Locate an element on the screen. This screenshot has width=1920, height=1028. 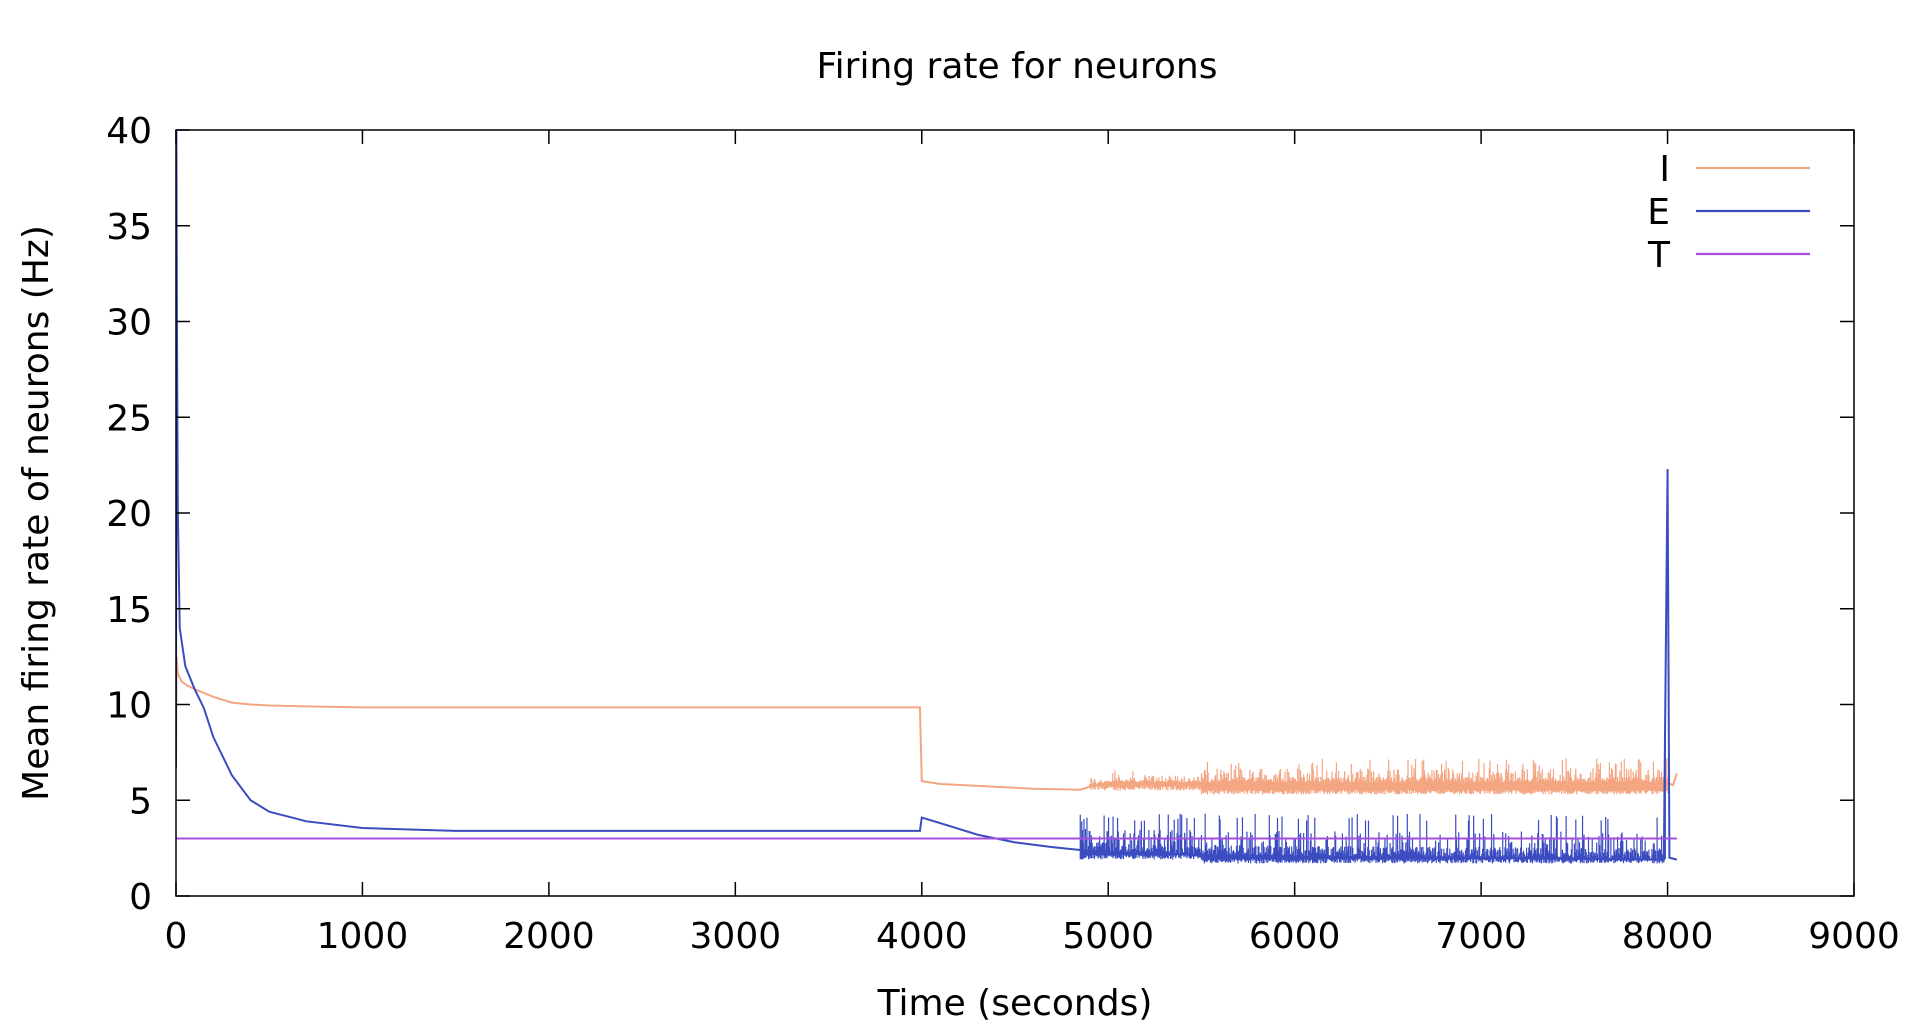
series-E-noise is located at coordinates (1140, 836).